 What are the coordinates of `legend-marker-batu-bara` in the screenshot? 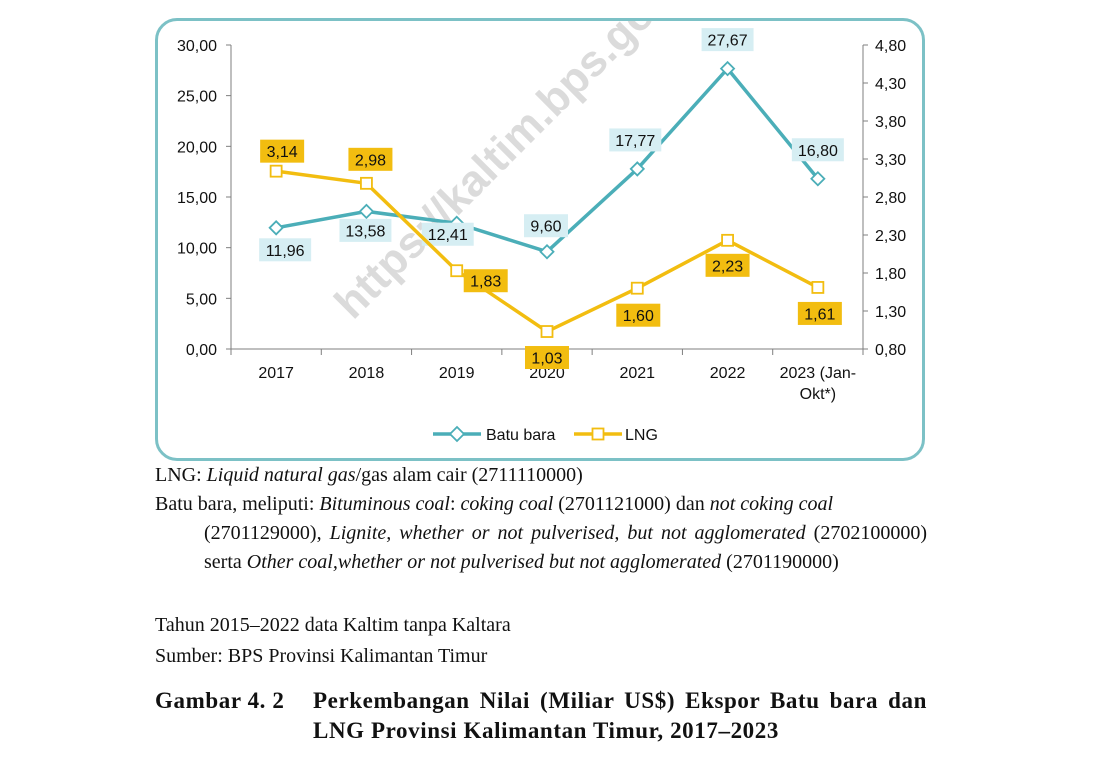 It's located at (457, 434).